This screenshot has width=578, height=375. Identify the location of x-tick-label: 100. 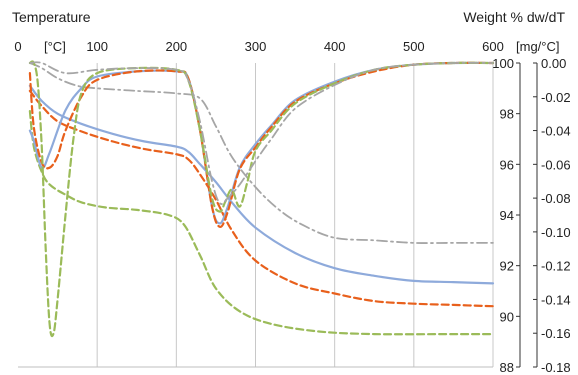
(97, 46).